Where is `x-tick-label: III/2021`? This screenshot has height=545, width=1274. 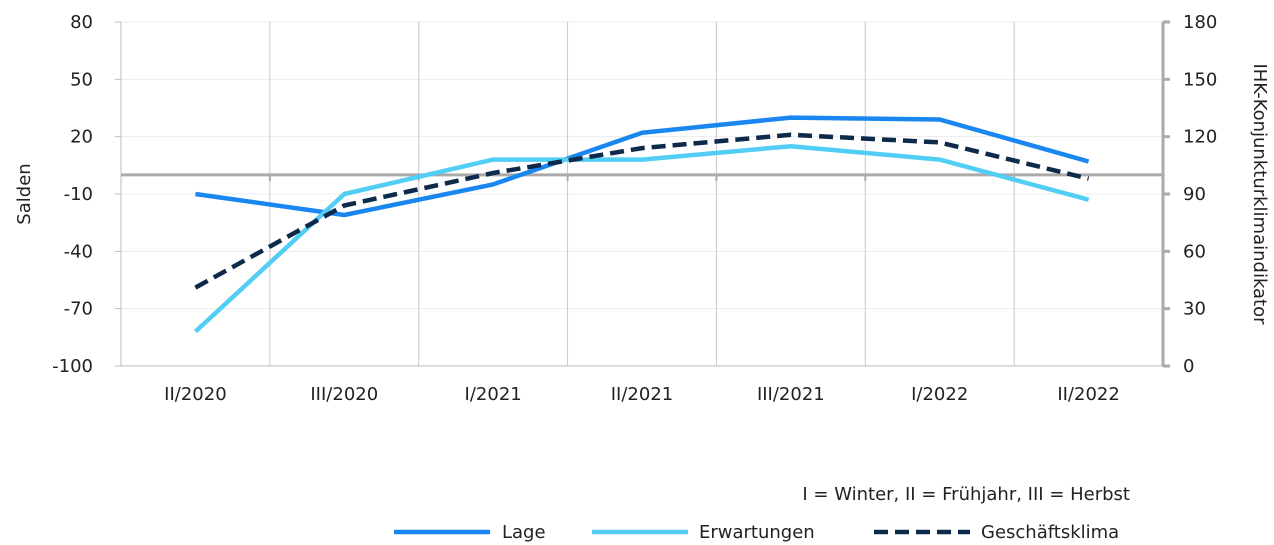
x-tick-label: III/2021 is located at coordinates (791, 394).